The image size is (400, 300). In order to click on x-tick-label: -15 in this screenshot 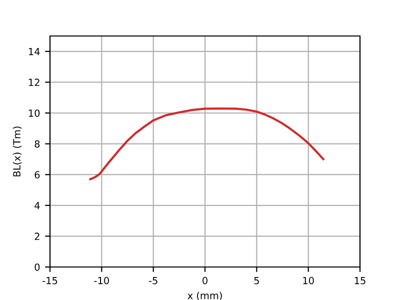, I will do `click(50, 280)`.